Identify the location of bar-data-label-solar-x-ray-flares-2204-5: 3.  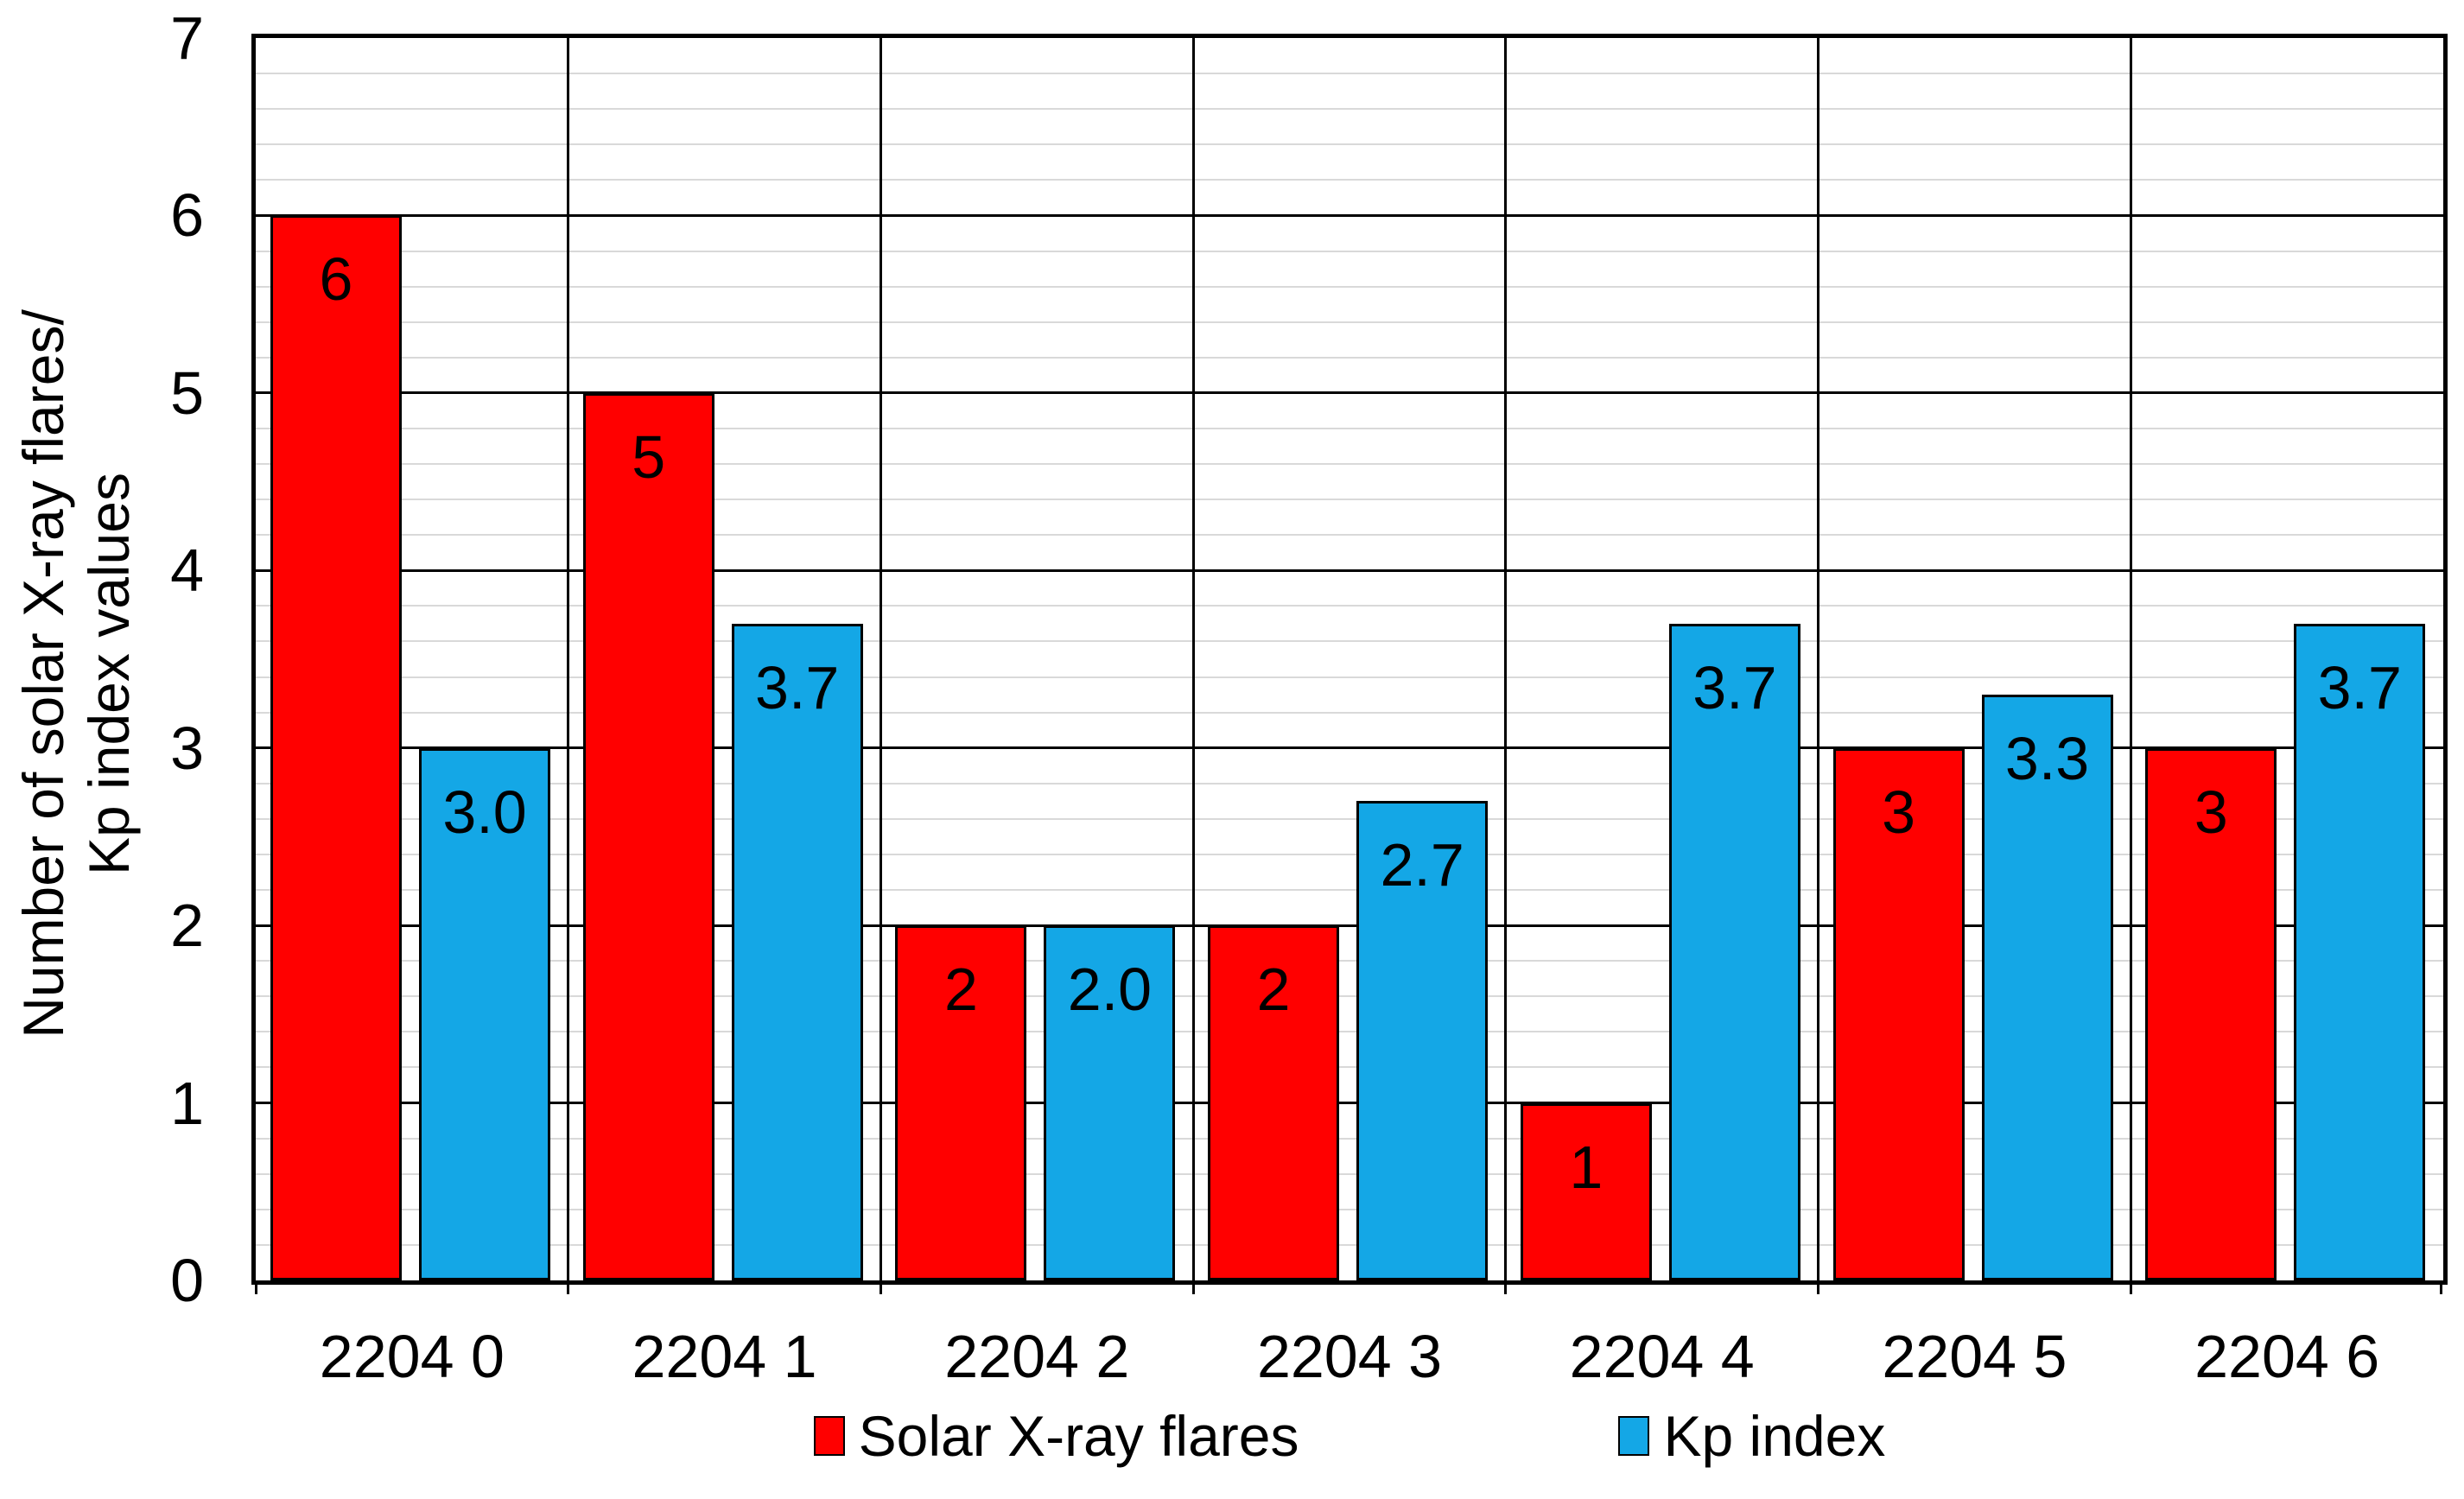
(1899, 812).